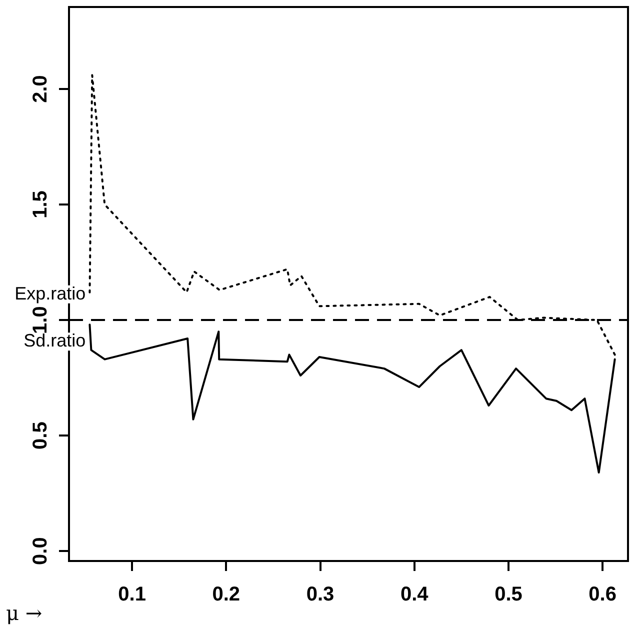 The width and height of the screenshot is (636, 633). I want to click on x-tick-label: 0.4, so click(415, 595).